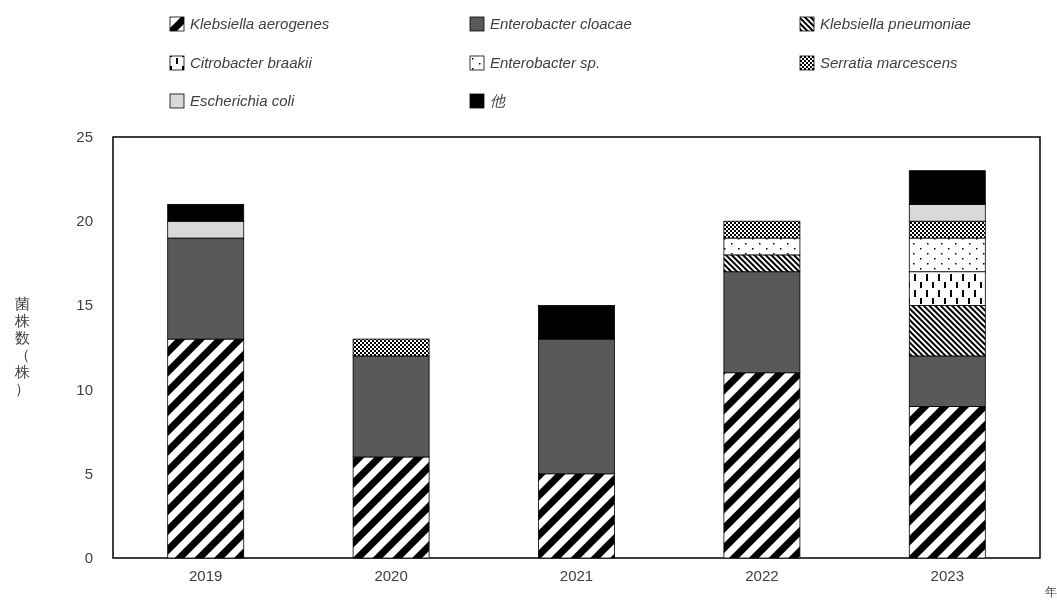 The image size is (1057, 601). Describe the element at coordinates (251, 62) in the screenshot. I see `legend-label: Citrobacter braakii` at that location.